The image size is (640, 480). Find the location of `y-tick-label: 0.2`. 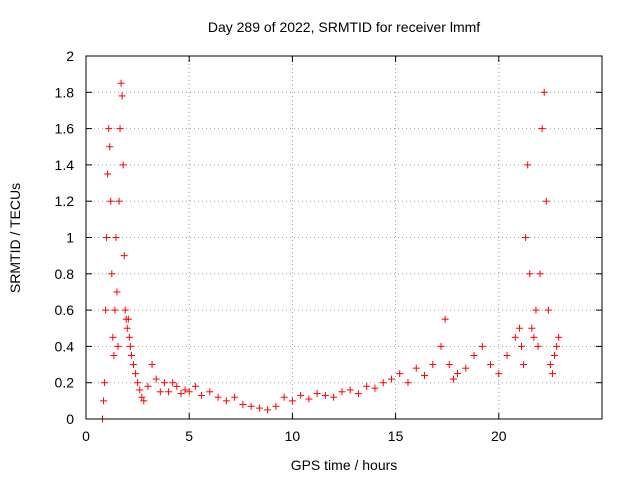

y-tick-label: 0.2 is located at coordinates (65, 383).